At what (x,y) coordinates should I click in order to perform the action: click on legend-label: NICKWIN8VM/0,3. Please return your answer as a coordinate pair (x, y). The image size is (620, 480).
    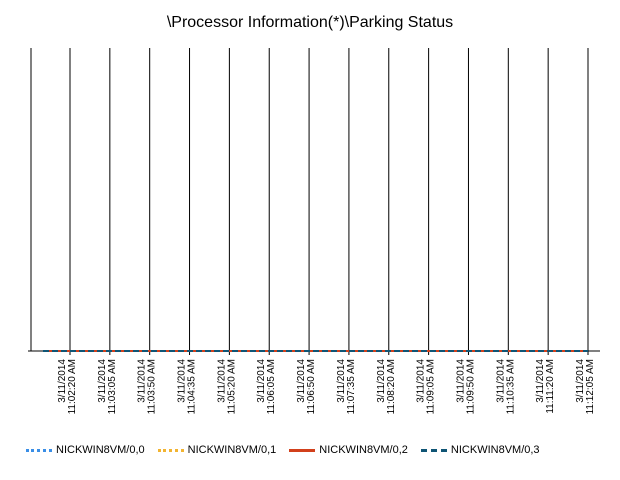
    Looking at the image, I should click on (495, 450).